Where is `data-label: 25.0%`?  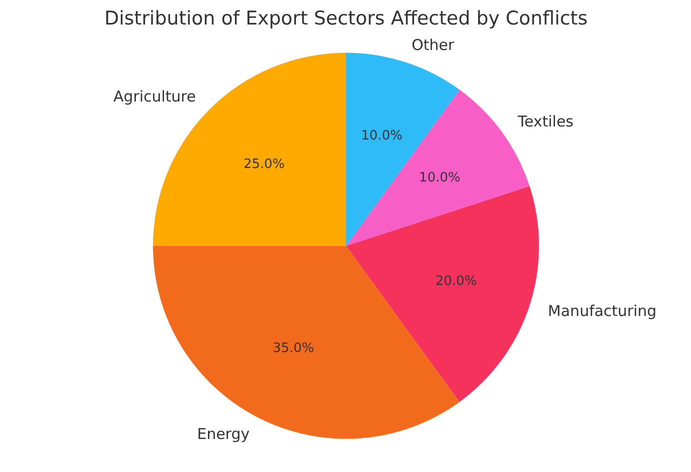 data-label: 25.0% is located at coordinates (264, 164).